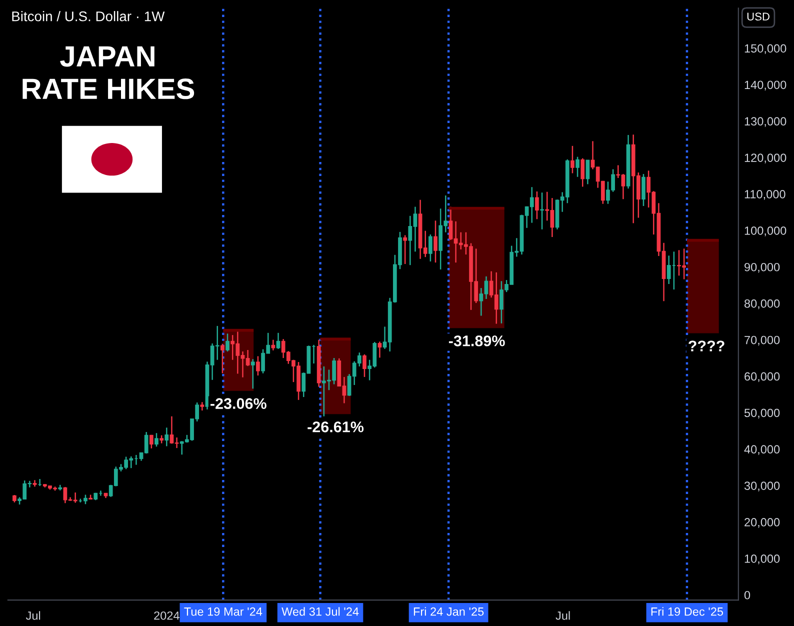 This screenshot has width=794, height=626. What do you see at coordinates (320, 611) in the screenshot?
I see `ref-line-label: Wed 31 Jul '24` at bounding box center [320, 611].